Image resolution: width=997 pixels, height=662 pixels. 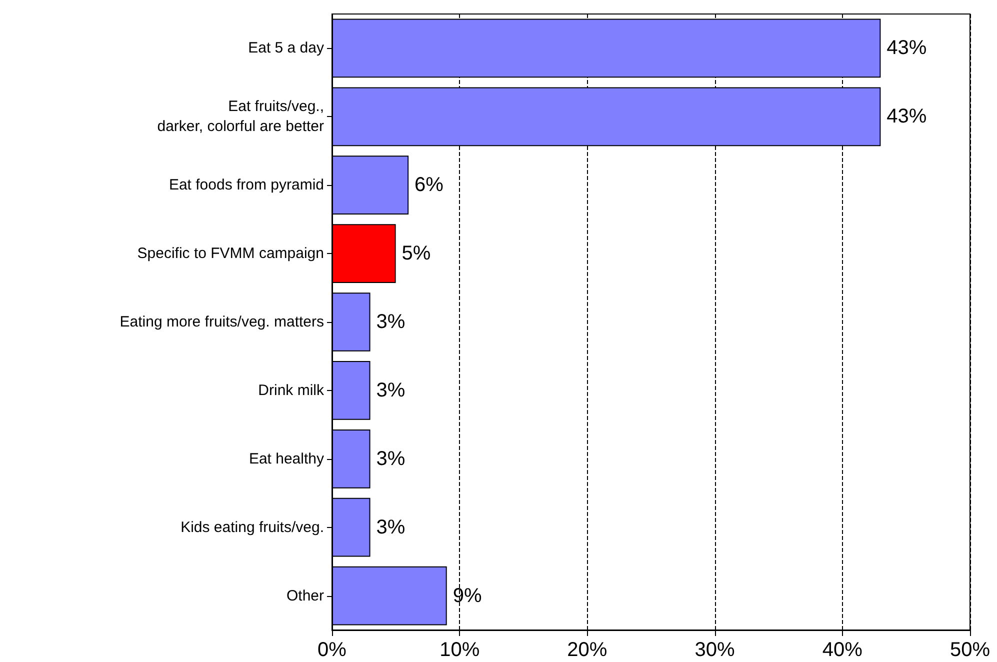 I want to click on y-tick-label: Eating more fruits/veg. matters, so click(x=222, y=322).